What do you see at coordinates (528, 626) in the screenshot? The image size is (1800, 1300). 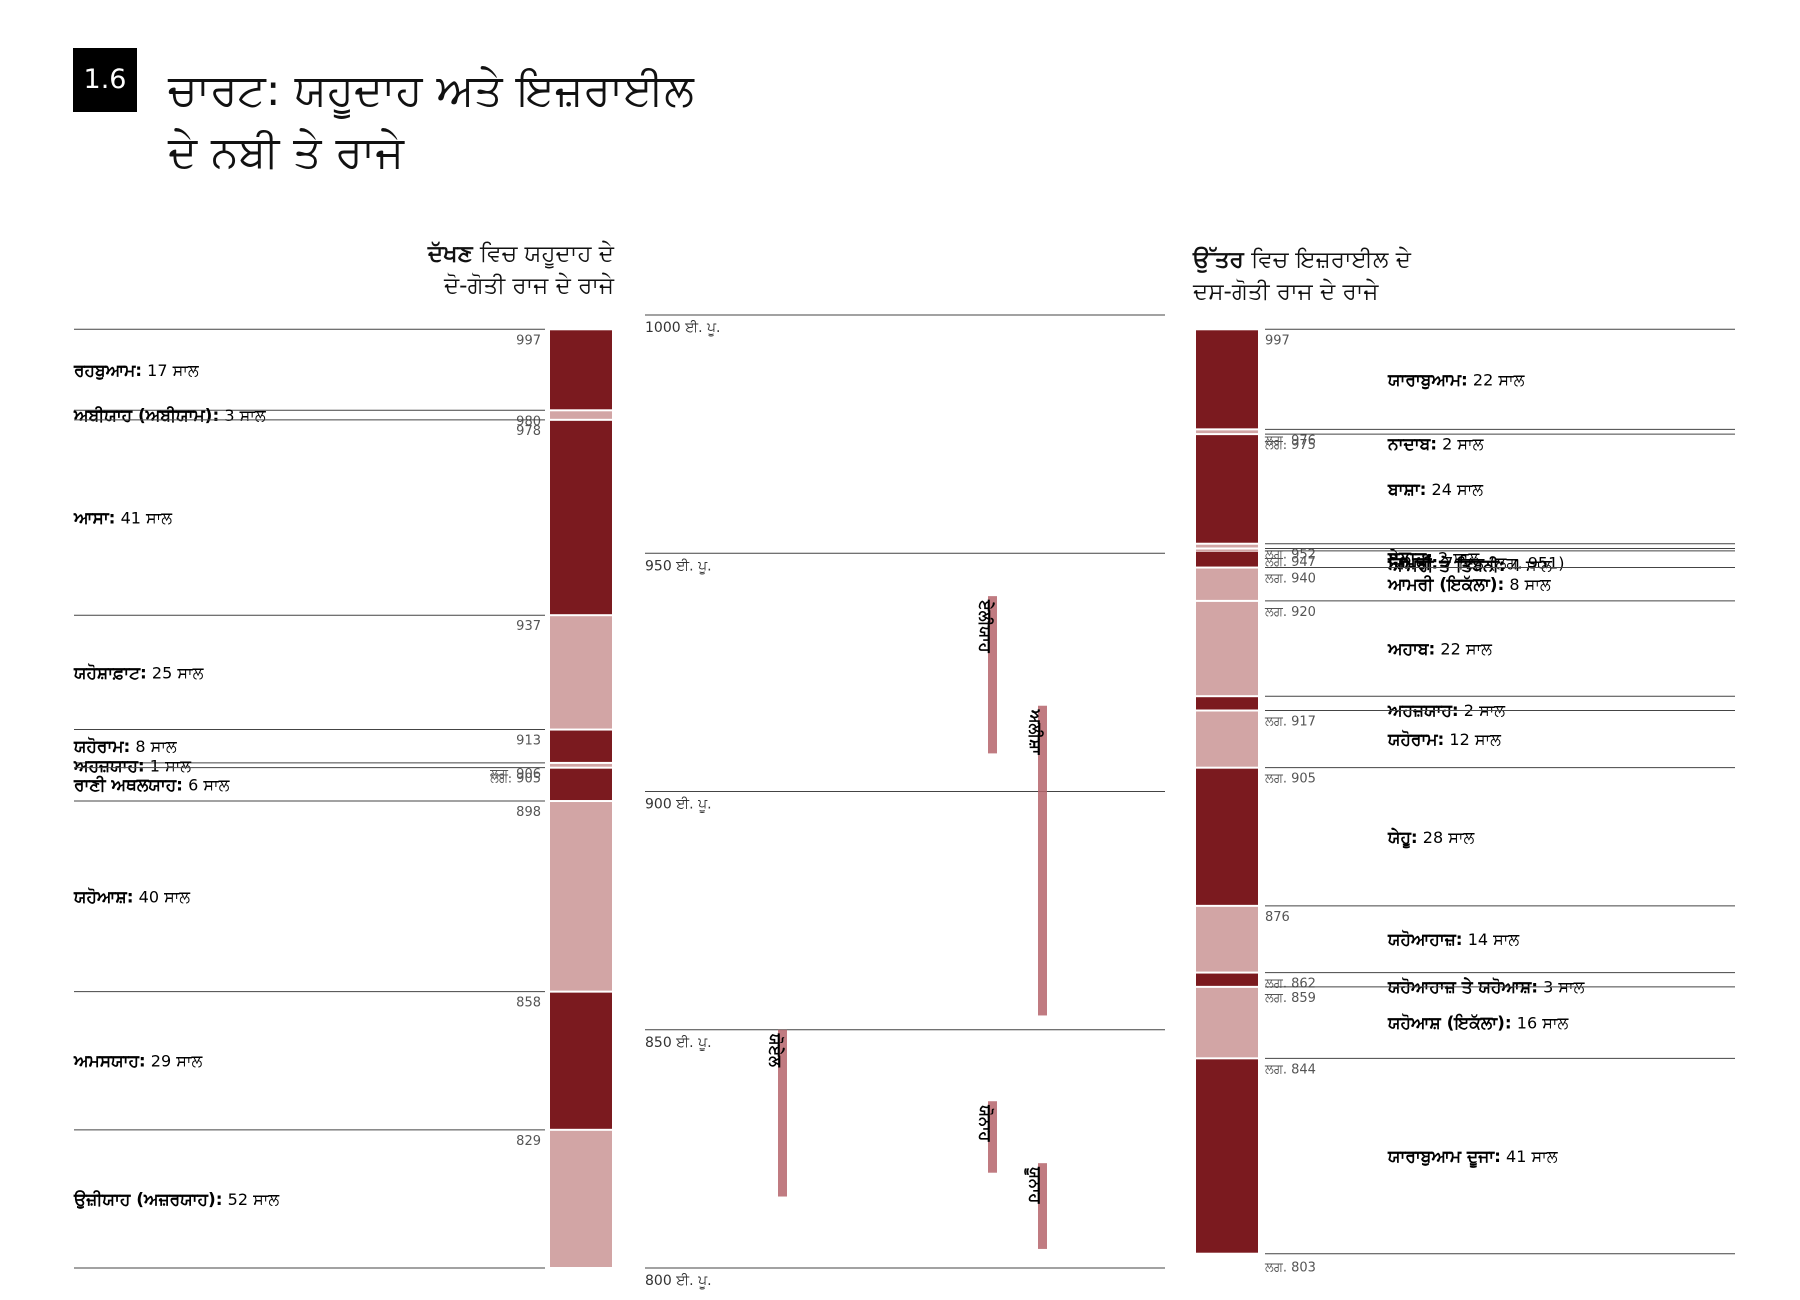 I see `judah-start-year: 937` at bounding box center [528, 626].